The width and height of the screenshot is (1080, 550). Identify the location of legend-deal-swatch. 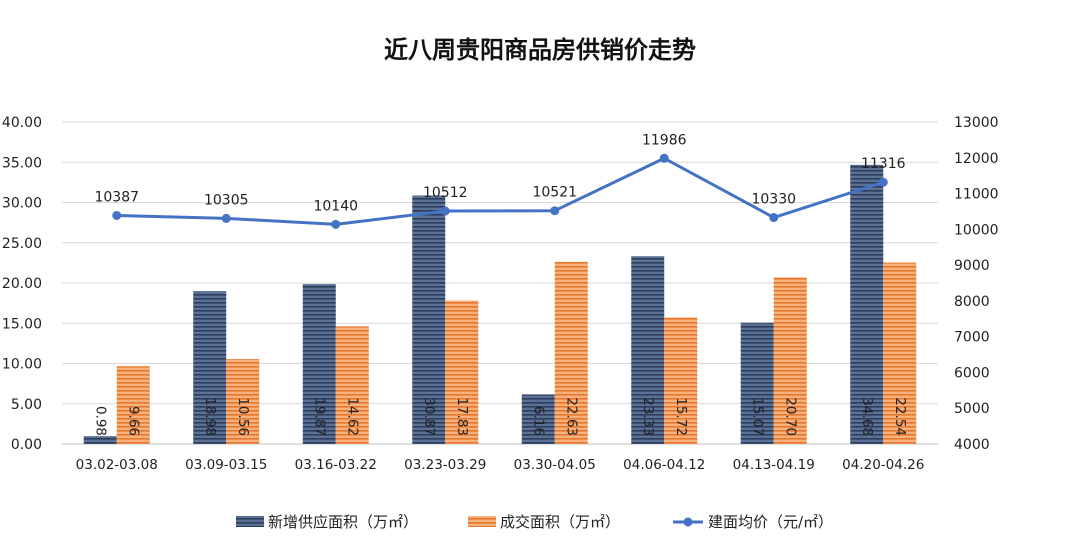
(482, 521).